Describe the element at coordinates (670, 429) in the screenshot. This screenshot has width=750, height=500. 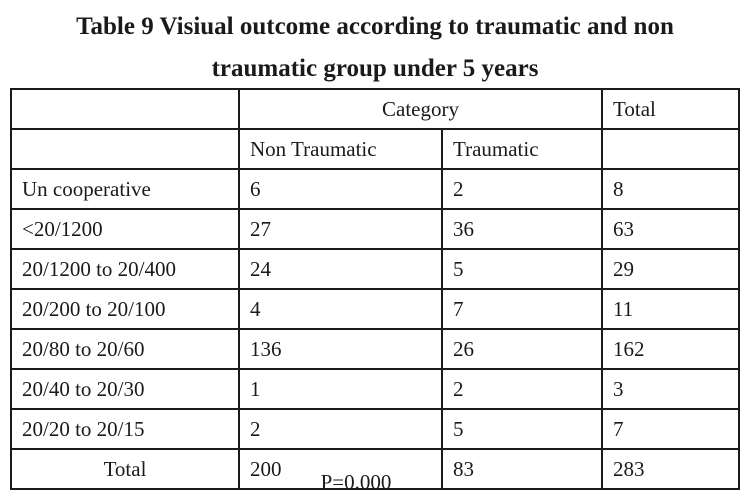
I see `total-value: 7` at that location.